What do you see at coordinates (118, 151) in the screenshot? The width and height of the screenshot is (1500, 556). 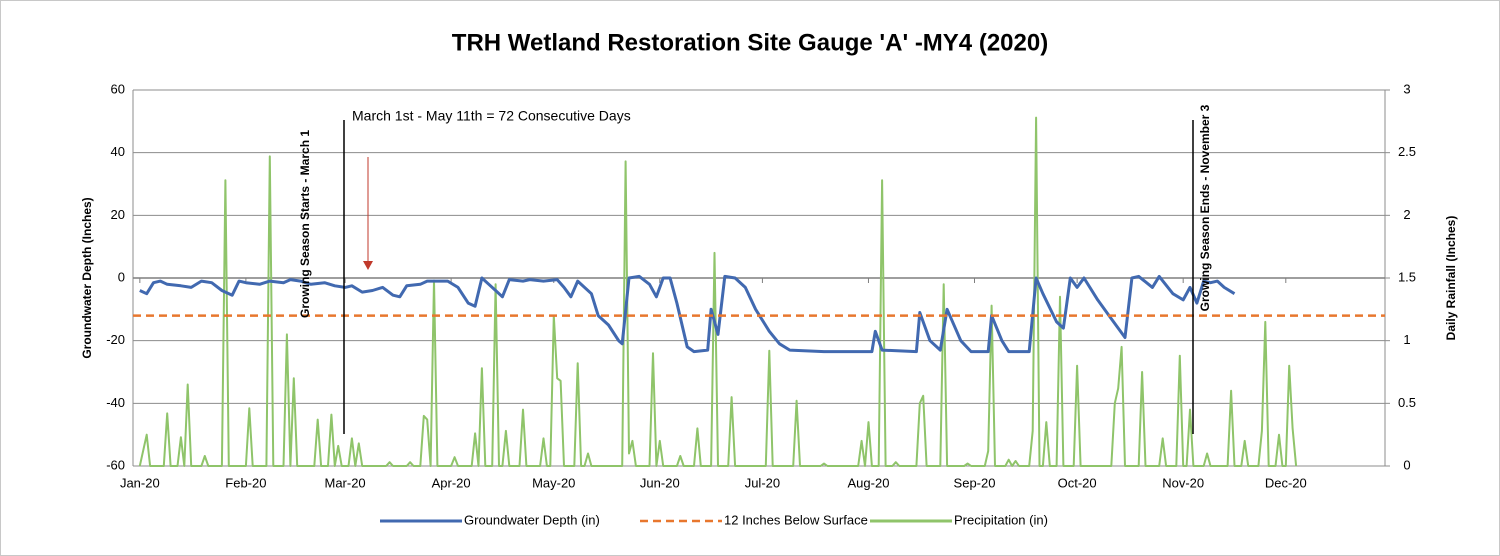 I see `y-tick-label: 40` at bounding box center [118, 151].